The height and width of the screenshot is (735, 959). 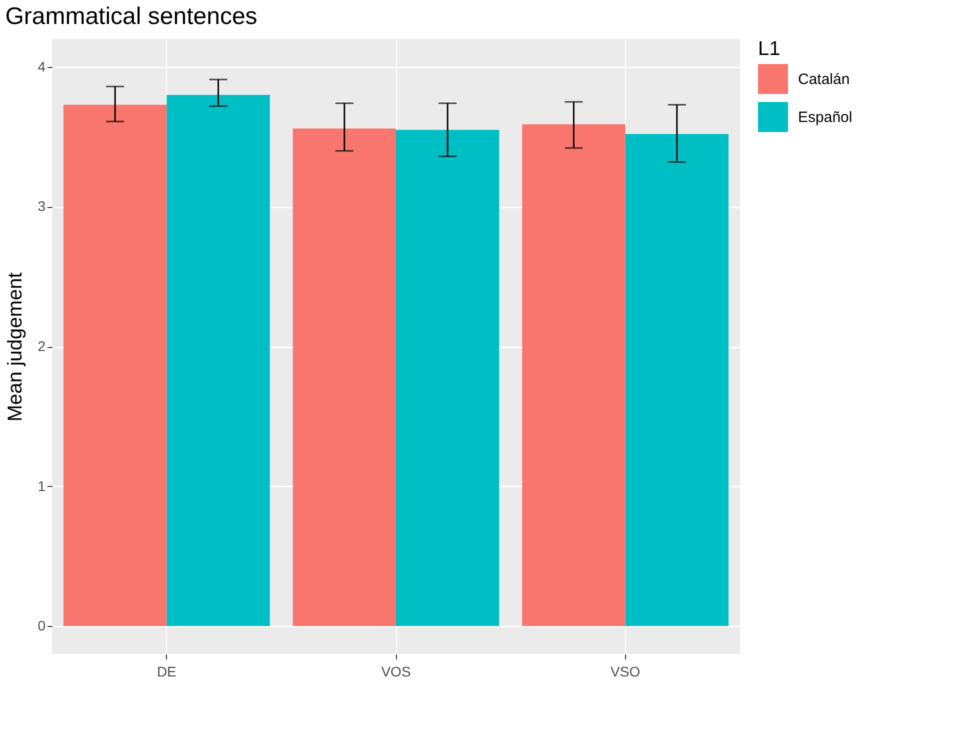 I want to click on legend-label: Español, so click(x=825, y=117).